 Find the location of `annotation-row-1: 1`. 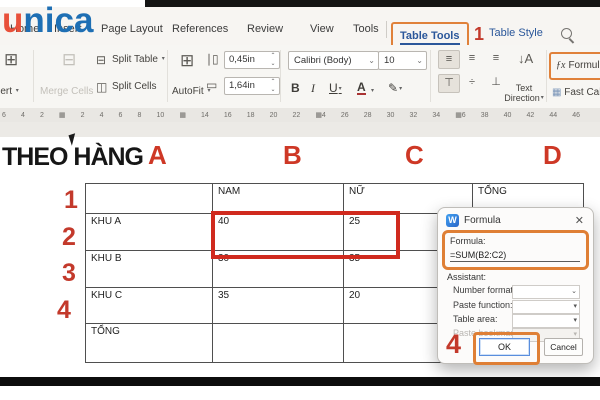

annotation-row-1: 1 is located at coordinates (71, 200).